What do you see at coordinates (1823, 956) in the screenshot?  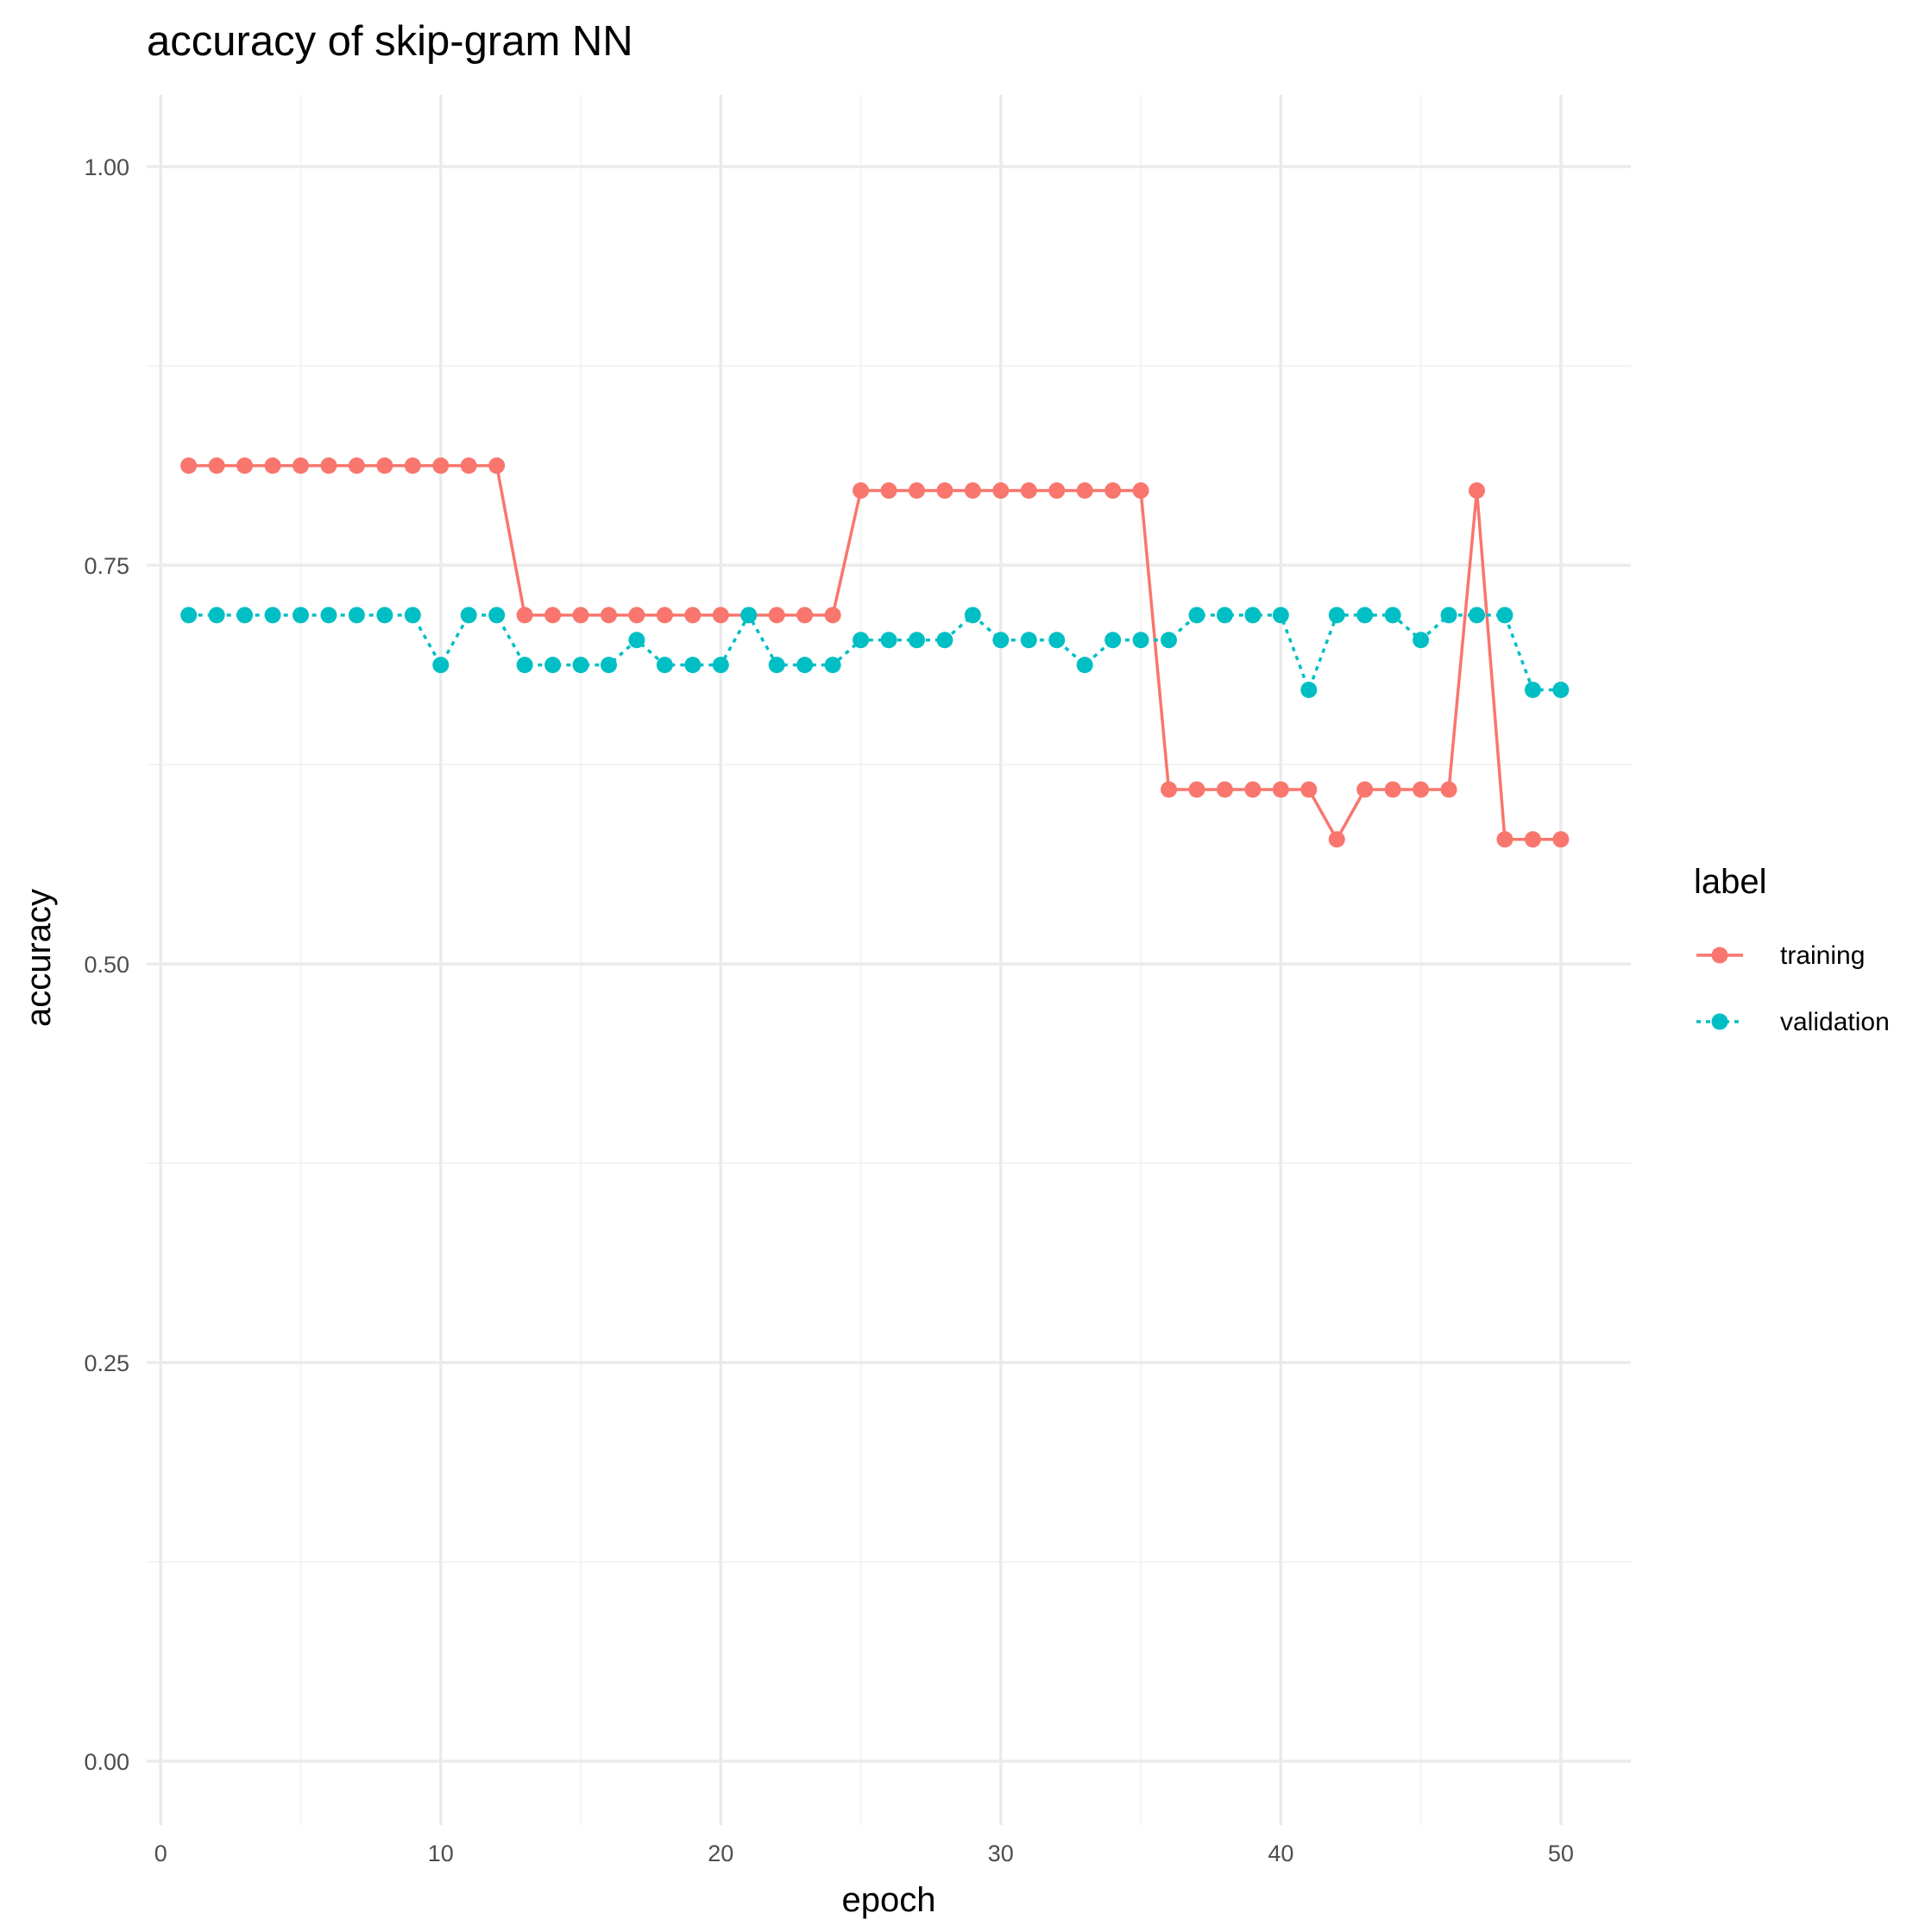 I see `legend-label-training: training` at bounding box center [1823, 956].